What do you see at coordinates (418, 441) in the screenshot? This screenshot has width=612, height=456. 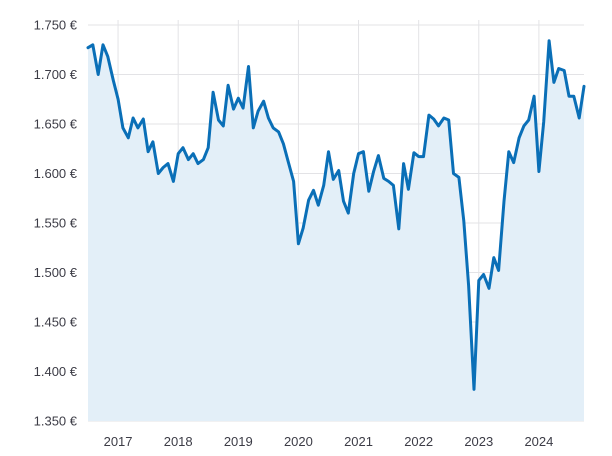 I see `x-tick-label: 2022` at bounding box center [418, 441].